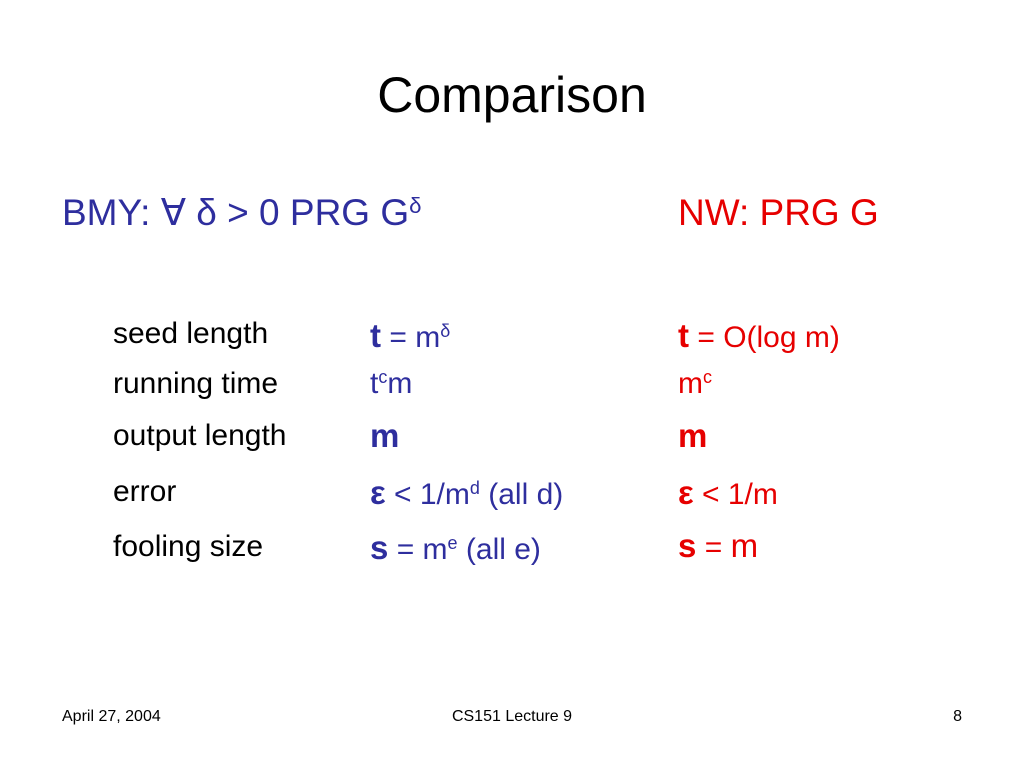  Describe the element at coordinates (196, 383) in the screenshot. I see `row-label: running time` at that location.